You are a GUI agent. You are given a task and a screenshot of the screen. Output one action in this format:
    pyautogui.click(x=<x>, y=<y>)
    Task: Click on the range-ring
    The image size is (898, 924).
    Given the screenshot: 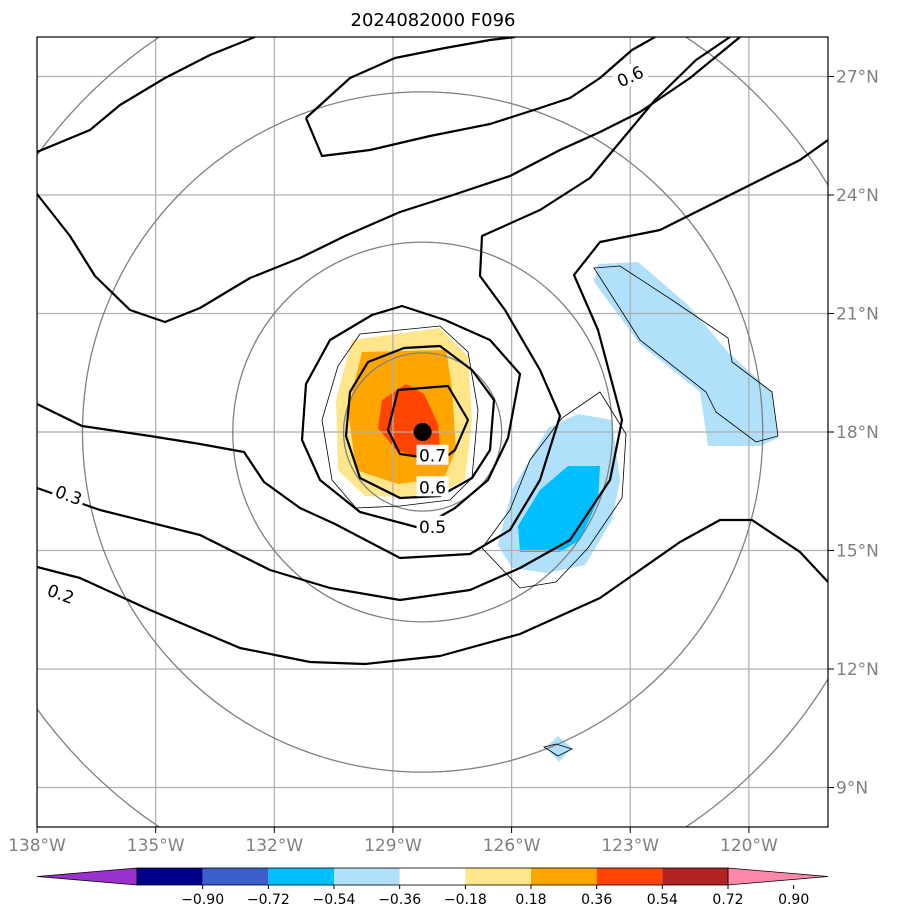 What is the action you would take?
    pyautogui.click(x=422, y=432)
    